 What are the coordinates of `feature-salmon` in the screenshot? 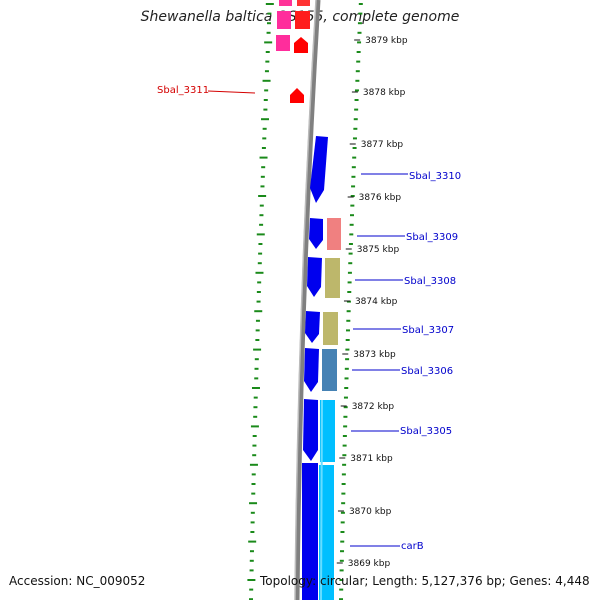 It's located at (334, 234).